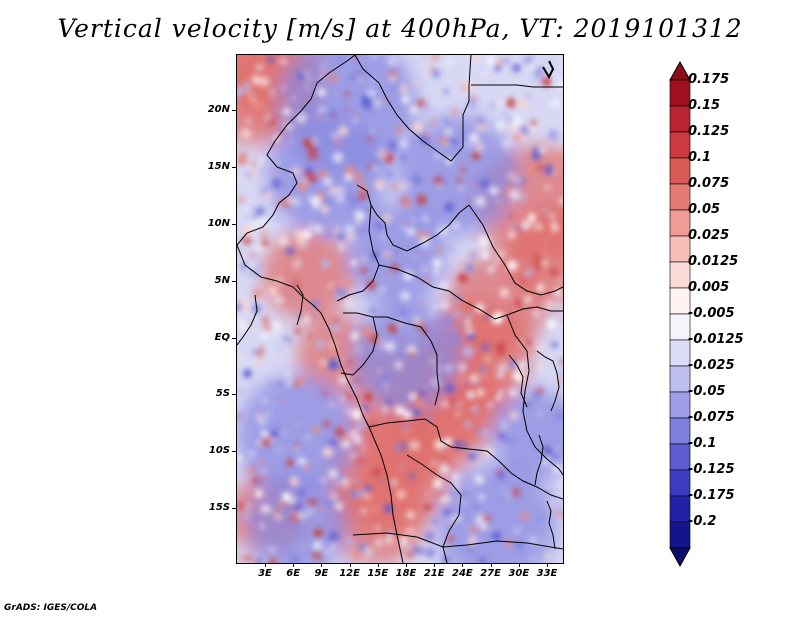 Image resolution: width=800 pixels, height=618 pixels. What do you see at coordinates (547, 573) in the screenshot?
I see `lon-label: 33E` at bounding box center [547, 573].